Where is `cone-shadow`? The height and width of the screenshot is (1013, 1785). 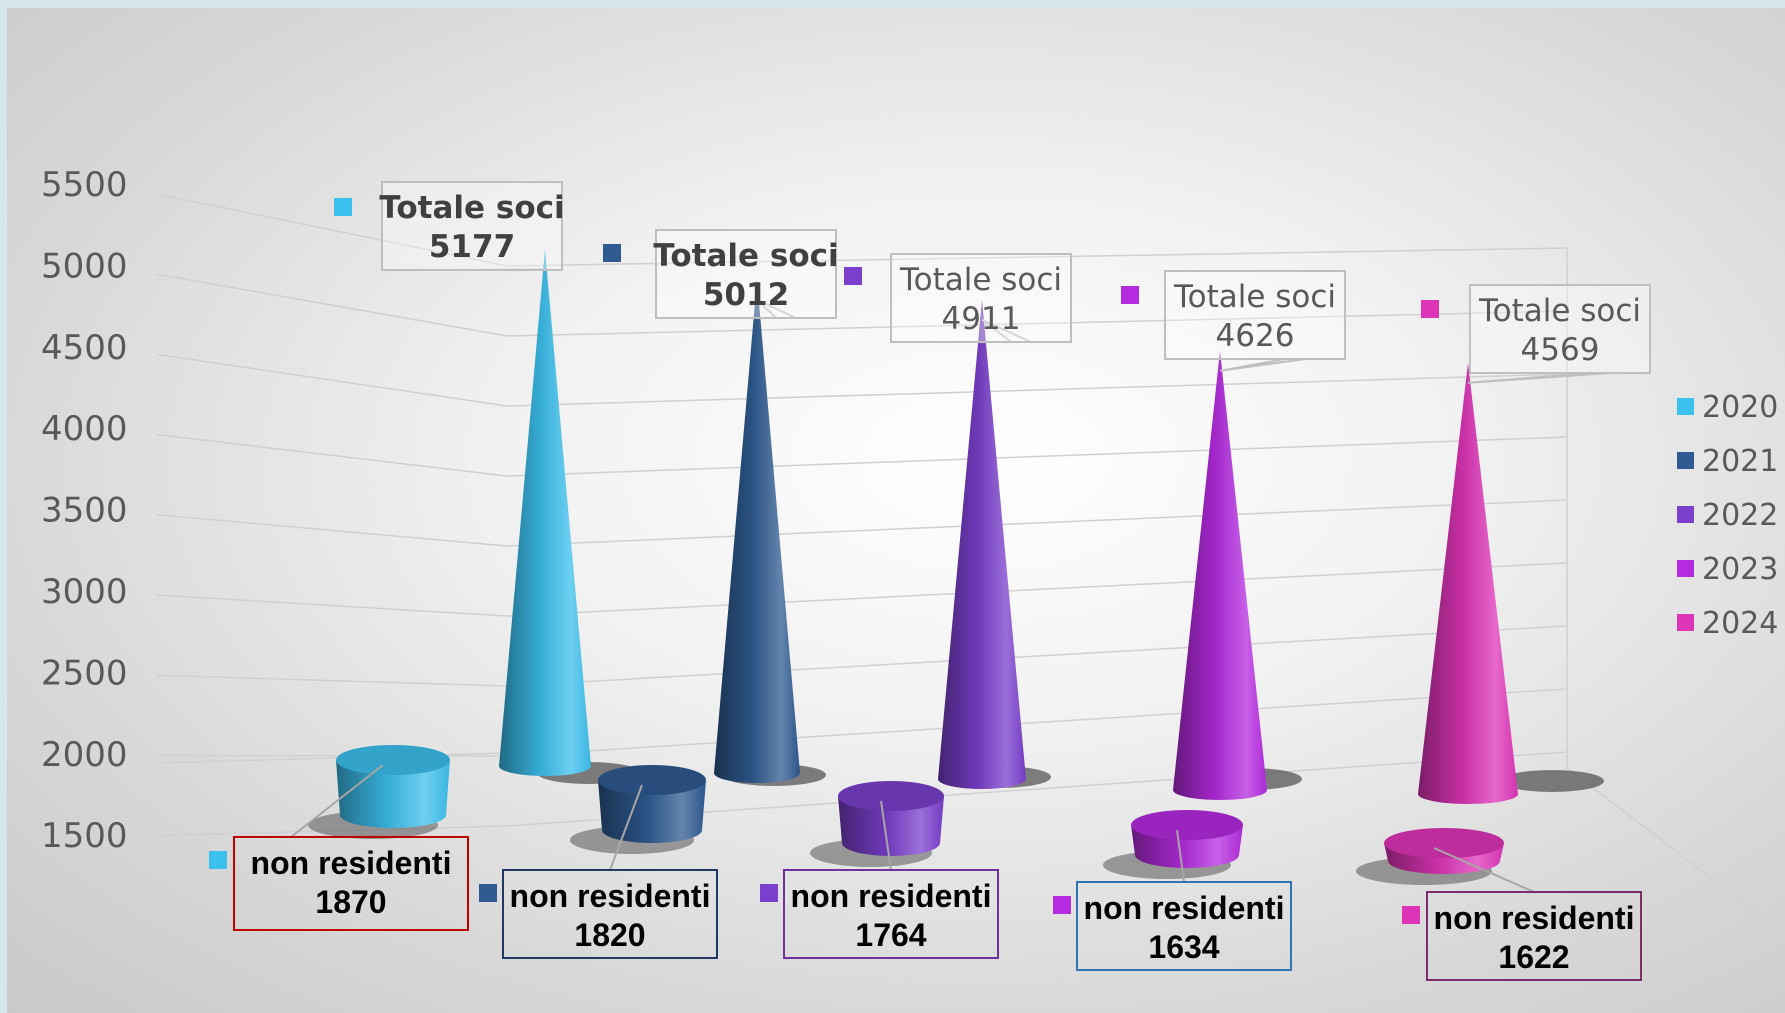
cone-shadow is located at coordinates (1552, 781).